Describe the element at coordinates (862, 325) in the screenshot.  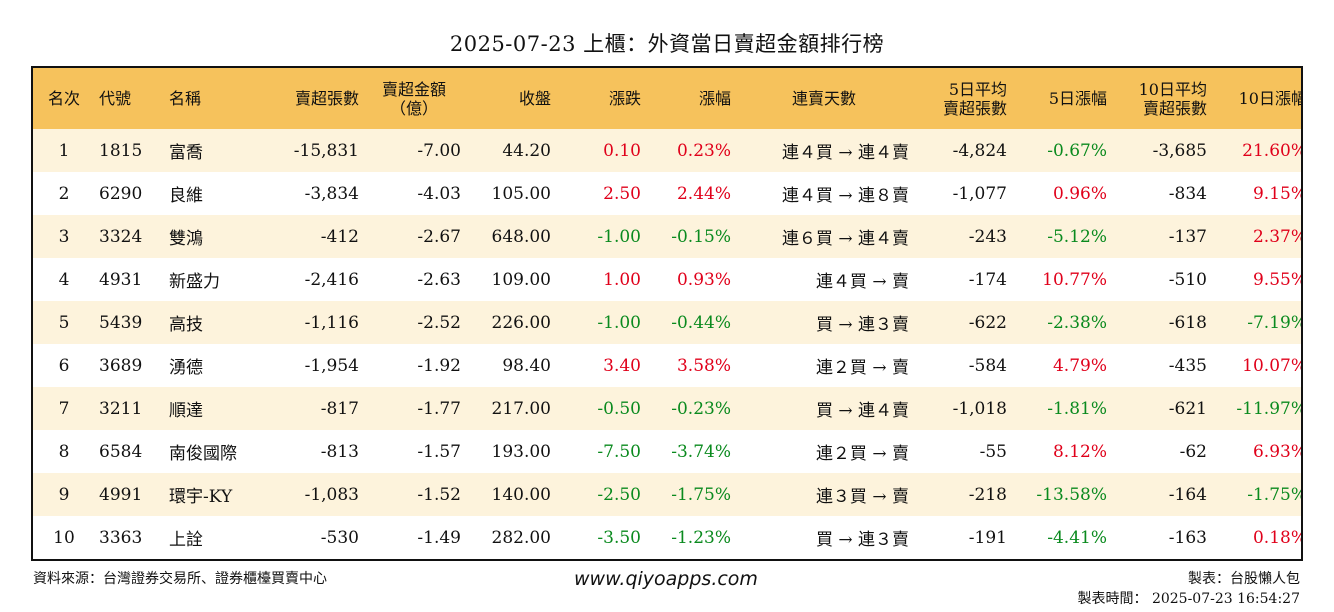
I see `cell-streak: 買 → 連３賣` at that location.